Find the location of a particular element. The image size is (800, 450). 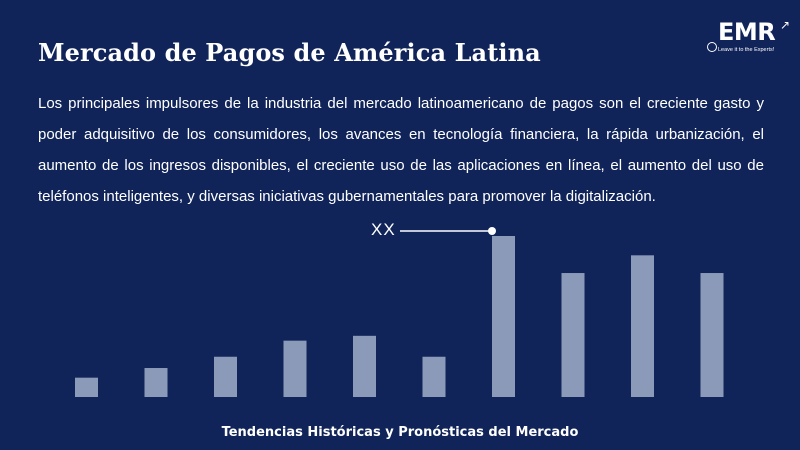

annotation-label: XX is located at coordinates (383, 229).